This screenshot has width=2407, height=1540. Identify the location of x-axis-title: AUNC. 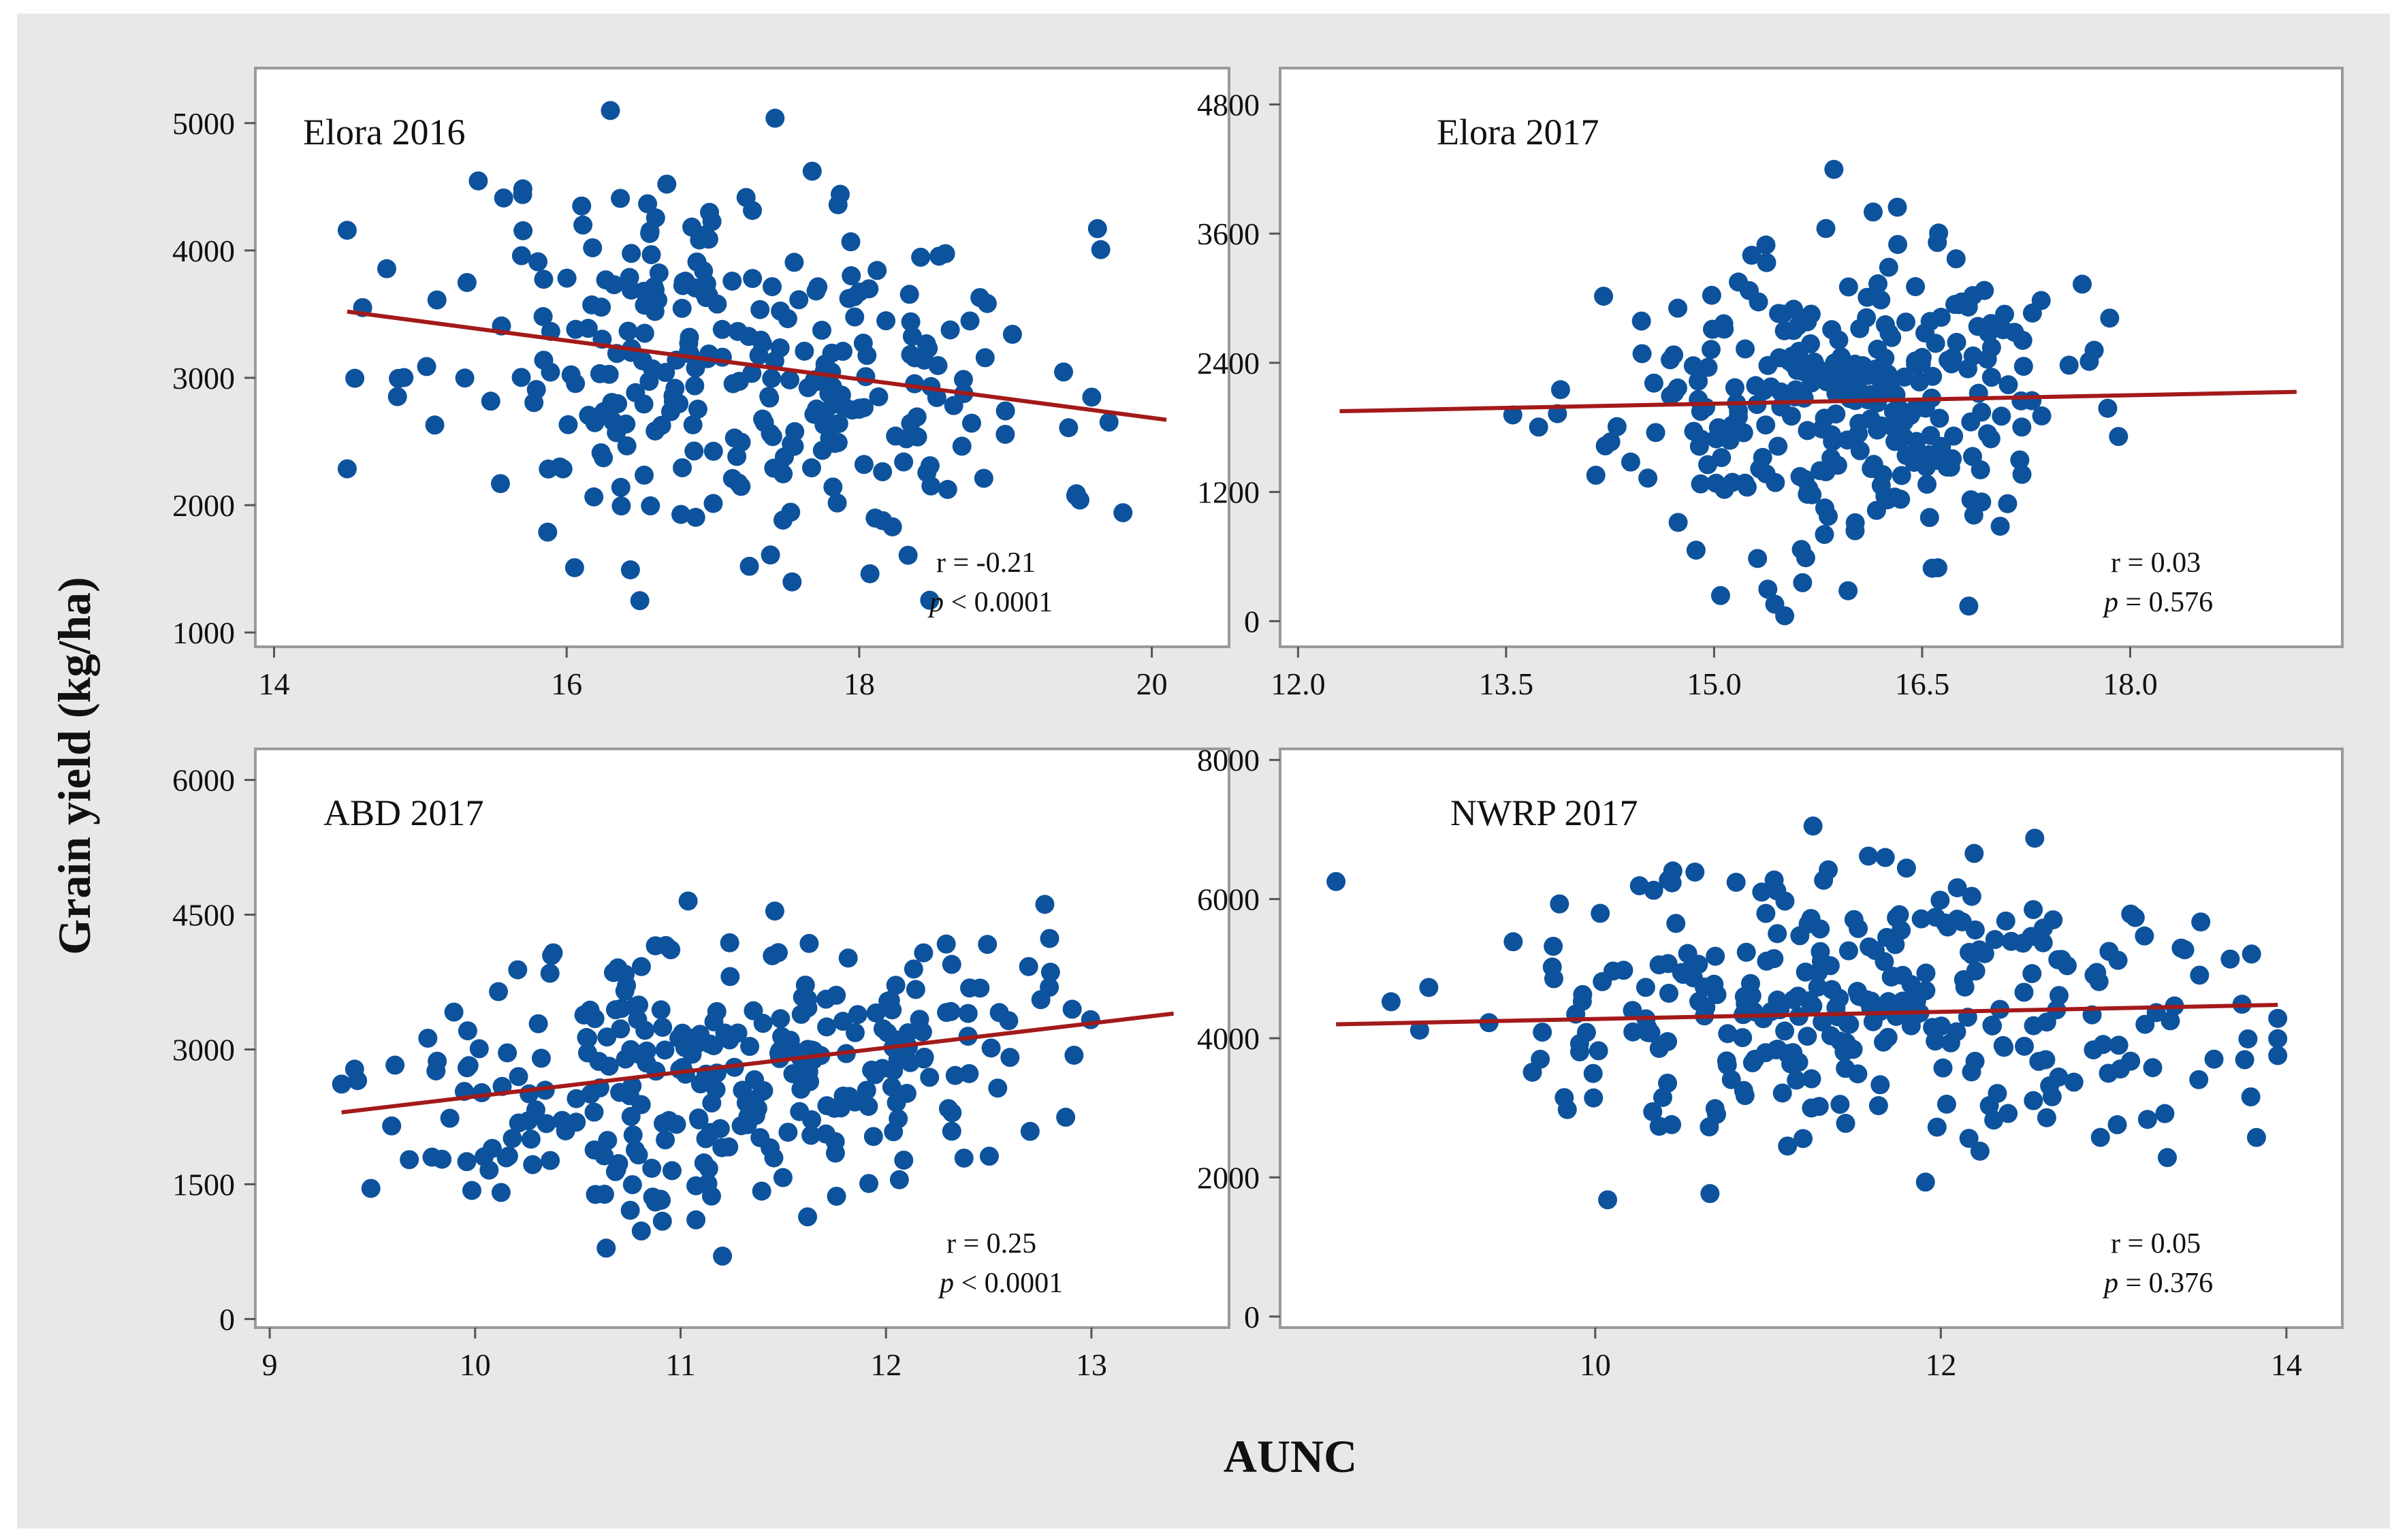
(1291, 1456).